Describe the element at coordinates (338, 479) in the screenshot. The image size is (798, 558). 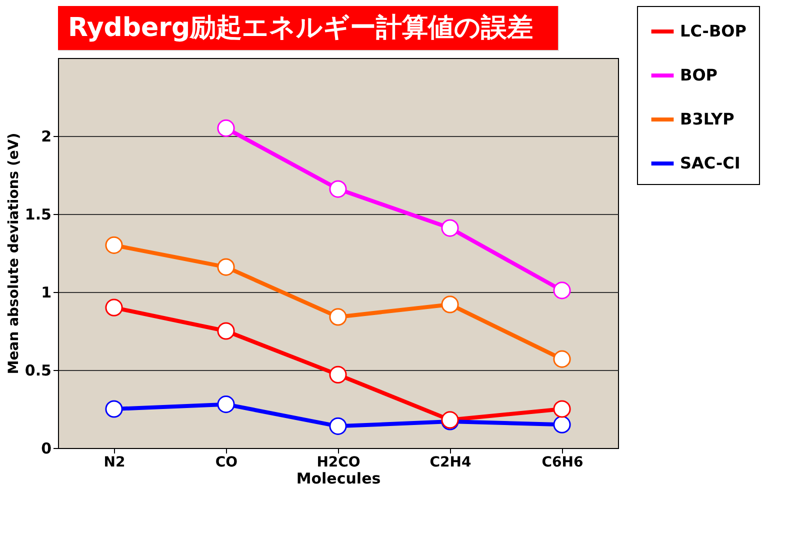
I see `x-axis-title: Molecules` at that location.